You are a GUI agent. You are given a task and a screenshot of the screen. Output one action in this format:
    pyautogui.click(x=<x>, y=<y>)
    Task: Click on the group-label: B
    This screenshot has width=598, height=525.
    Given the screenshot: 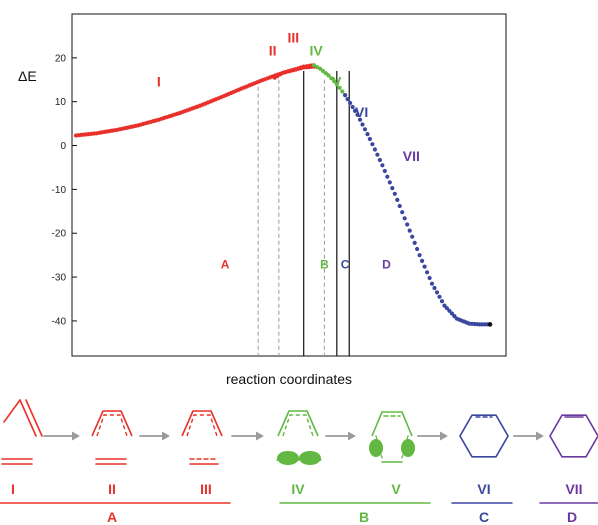 What is the action you would take?
    pyautogui.click(x=364, y=517)
    